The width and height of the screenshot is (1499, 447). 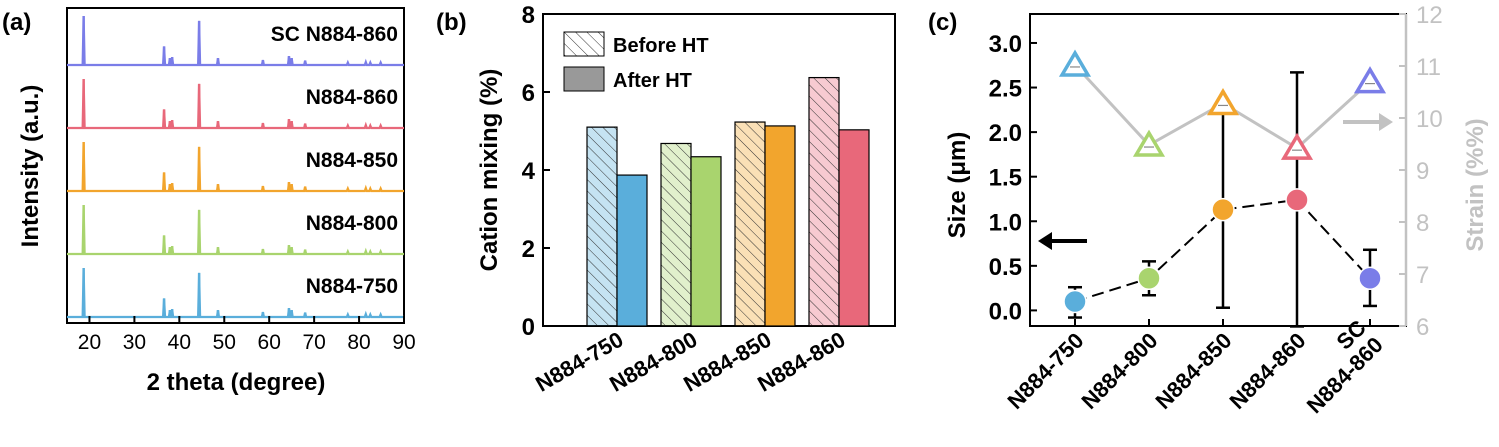 I want to click on y2-tick-label: 8, so click(x=1422, y=223).